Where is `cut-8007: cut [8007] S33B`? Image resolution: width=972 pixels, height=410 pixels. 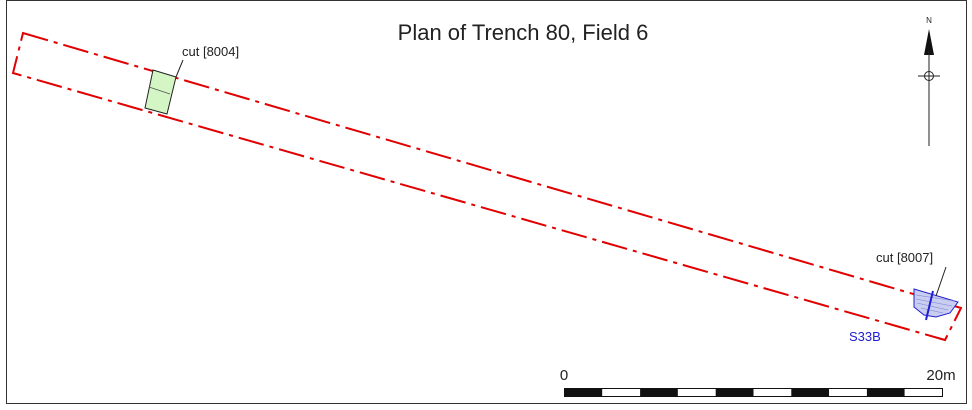 cut-8007: cut [8007] S33B is located at coordinates (904, 297).